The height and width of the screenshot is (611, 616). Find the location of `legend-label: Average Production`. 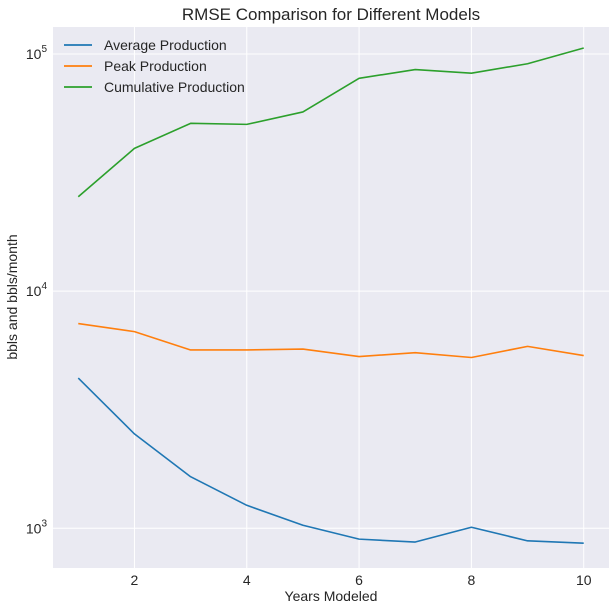

legend-label: Average Production is located at coordinates (165, 45).